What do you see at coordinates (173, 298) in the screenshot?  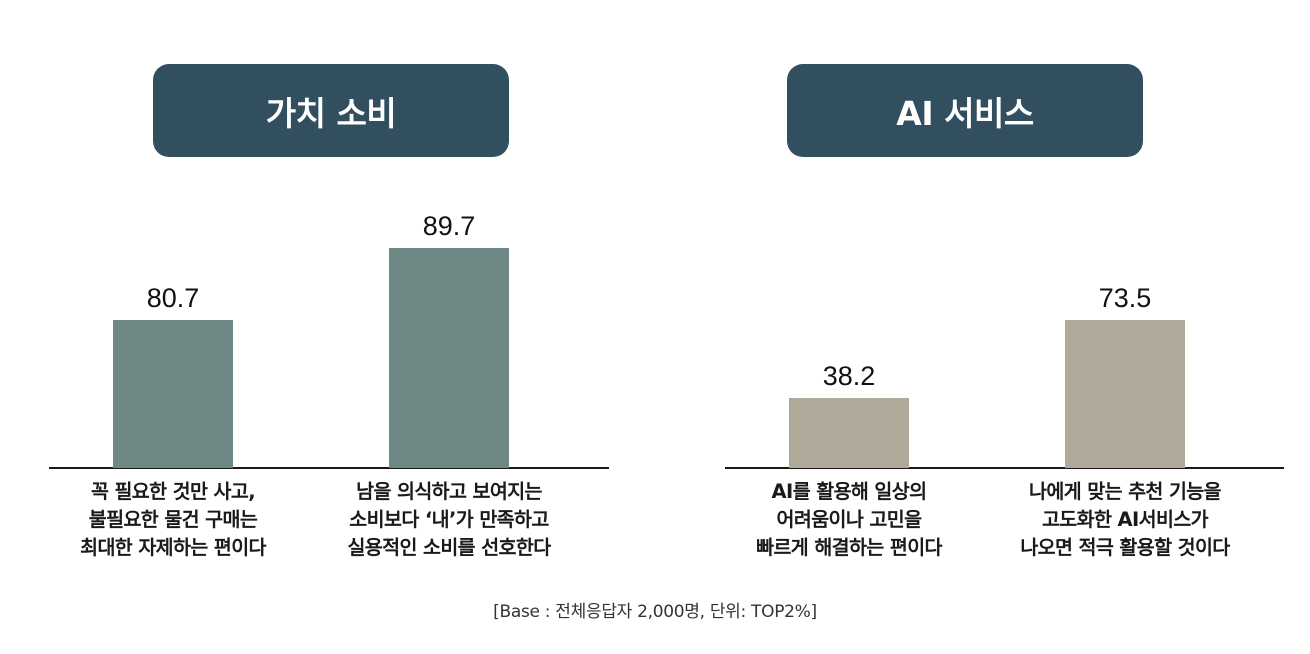 I see `bar-value-label: 80.7` at bounding box center [173, 298].